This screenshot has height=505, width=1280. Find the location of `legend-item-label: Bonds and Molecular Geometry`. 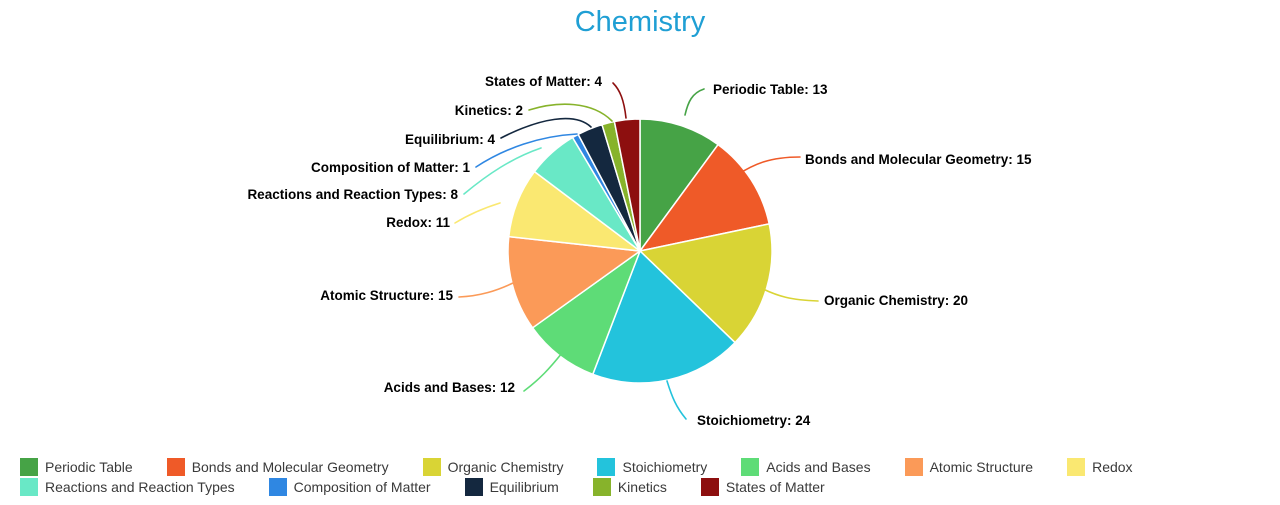

legend-item-label: Bonds and Molecular Geometry is located at coordinates (290, 467).